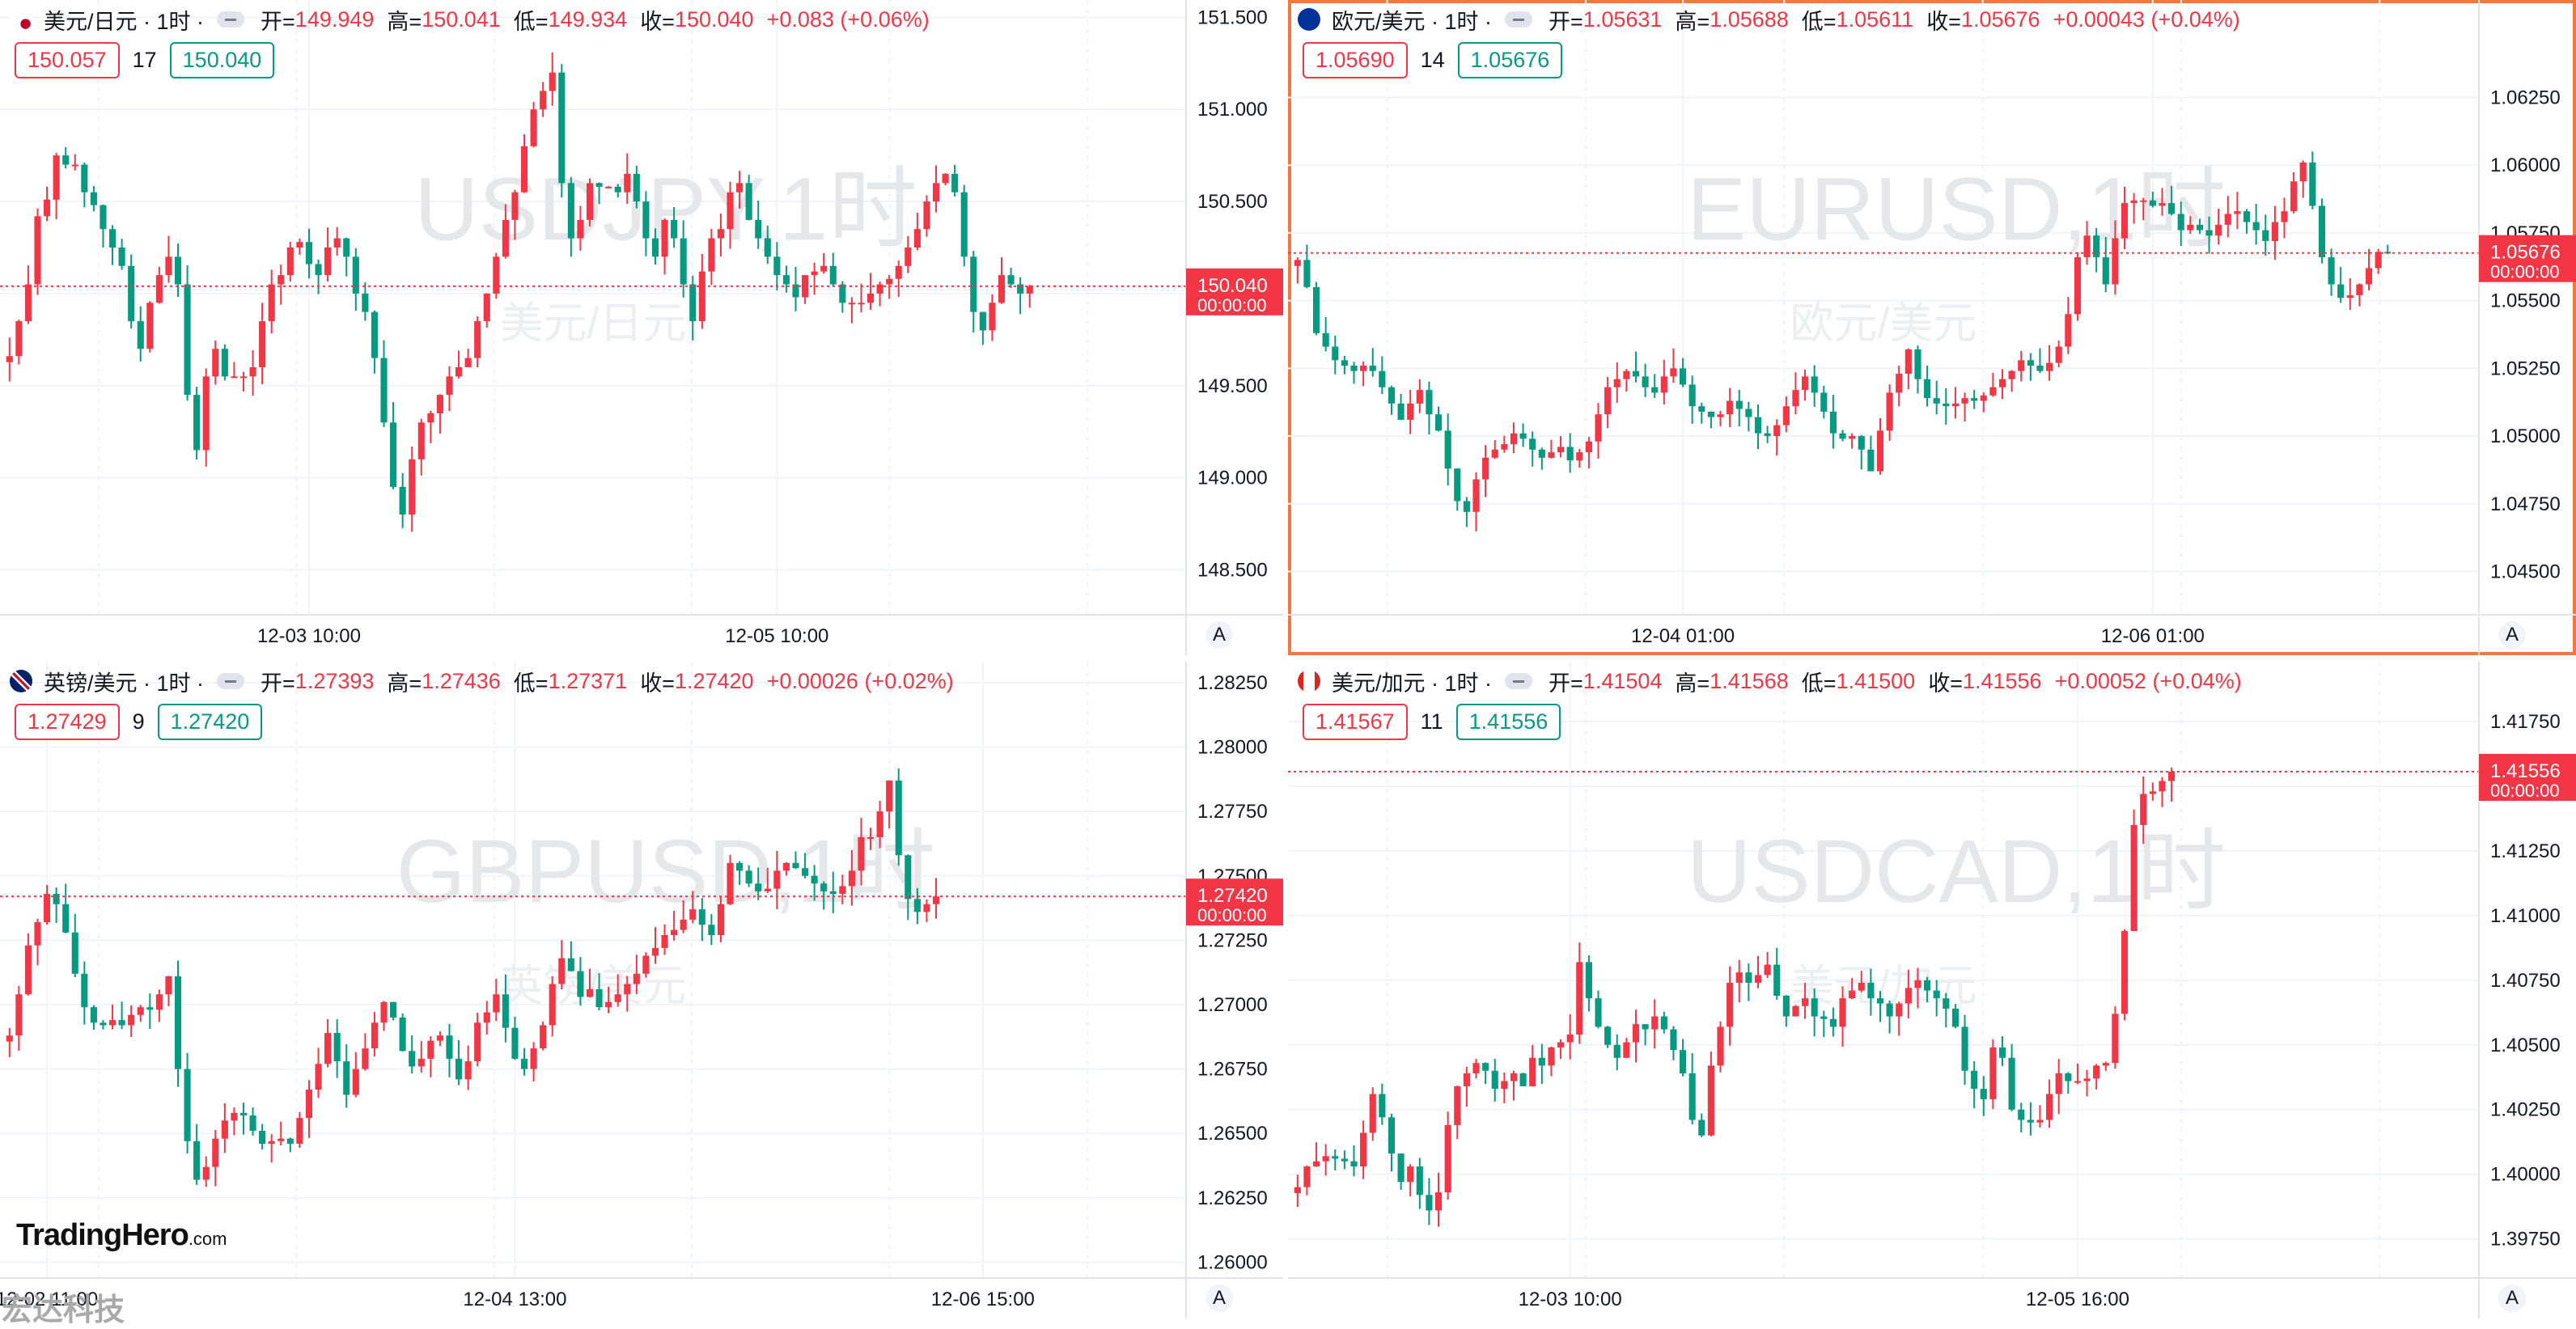  I want to click on bar-countdown: 00:00:00, so click(1232, 305).